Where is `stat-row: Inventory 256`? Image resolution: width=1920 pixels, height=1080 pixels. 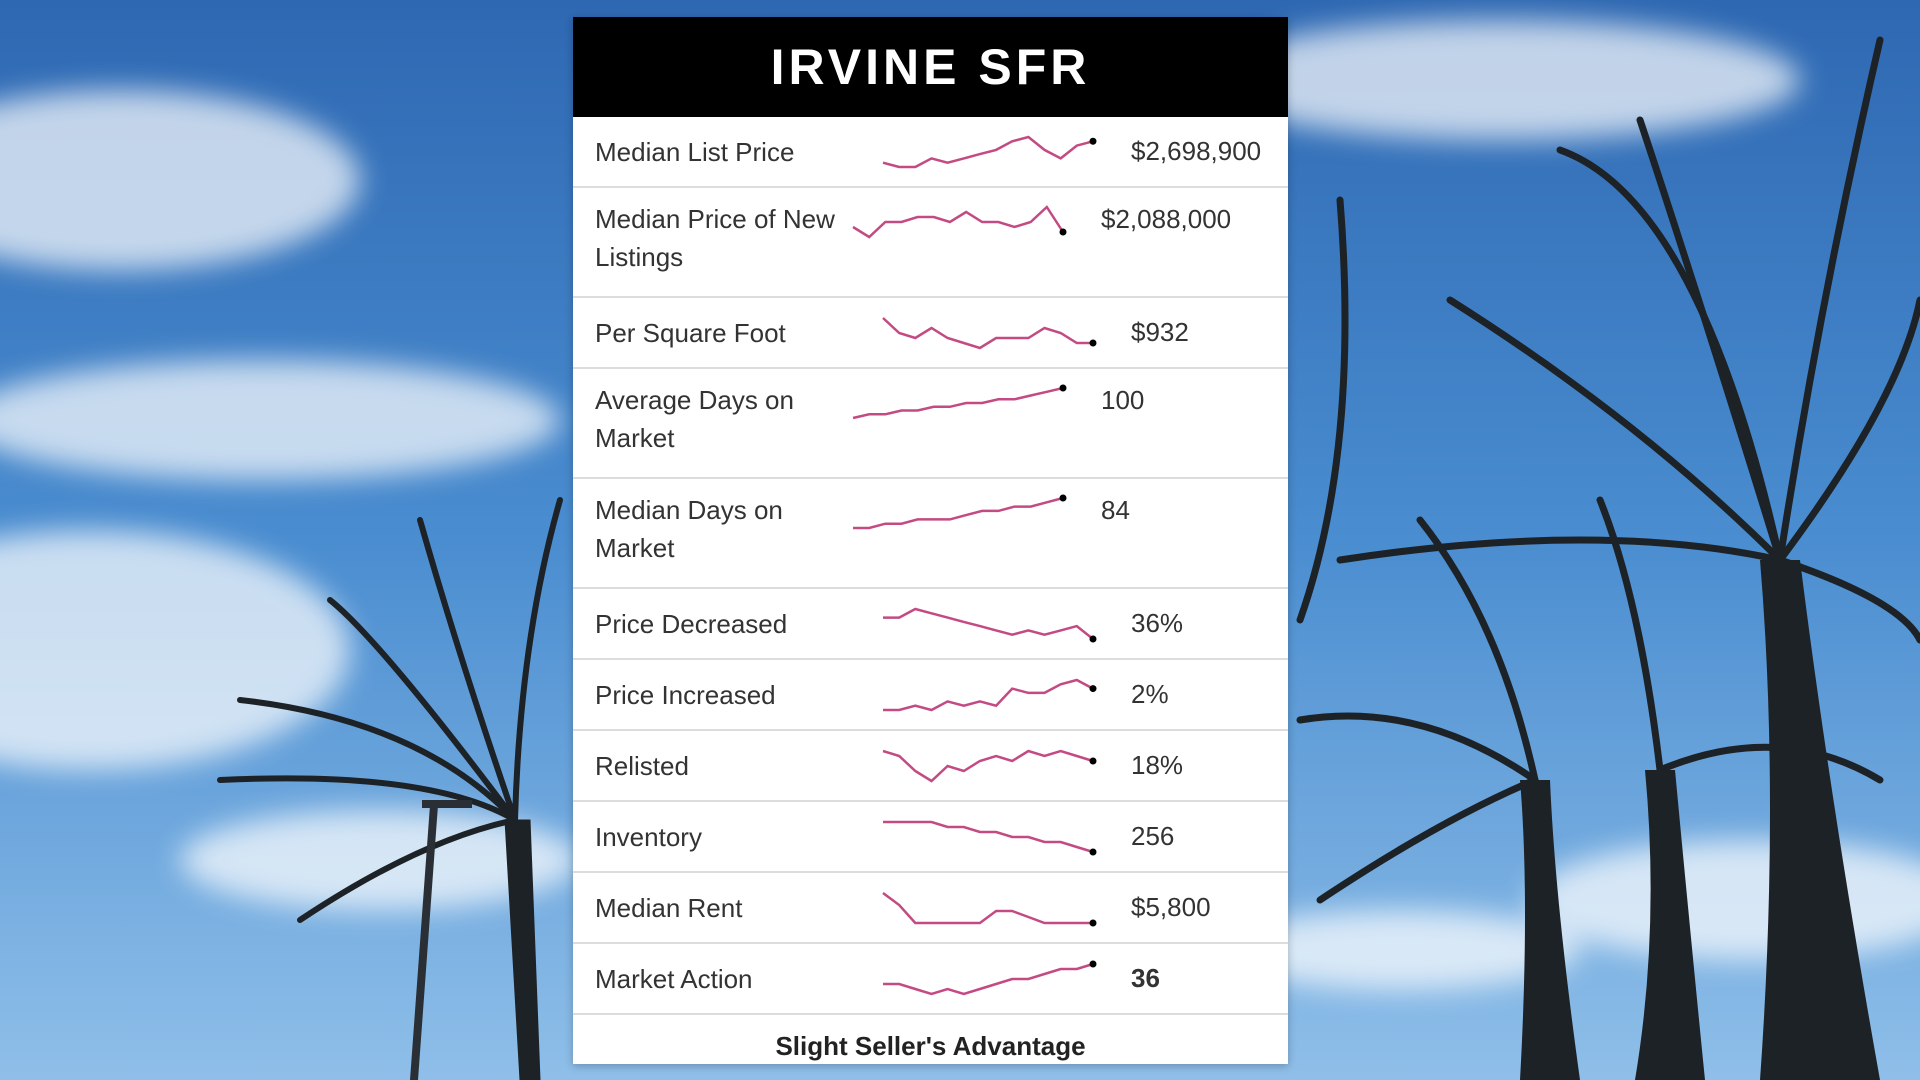 stat-row: Inventory 256 is located at coordinates (930, 837).